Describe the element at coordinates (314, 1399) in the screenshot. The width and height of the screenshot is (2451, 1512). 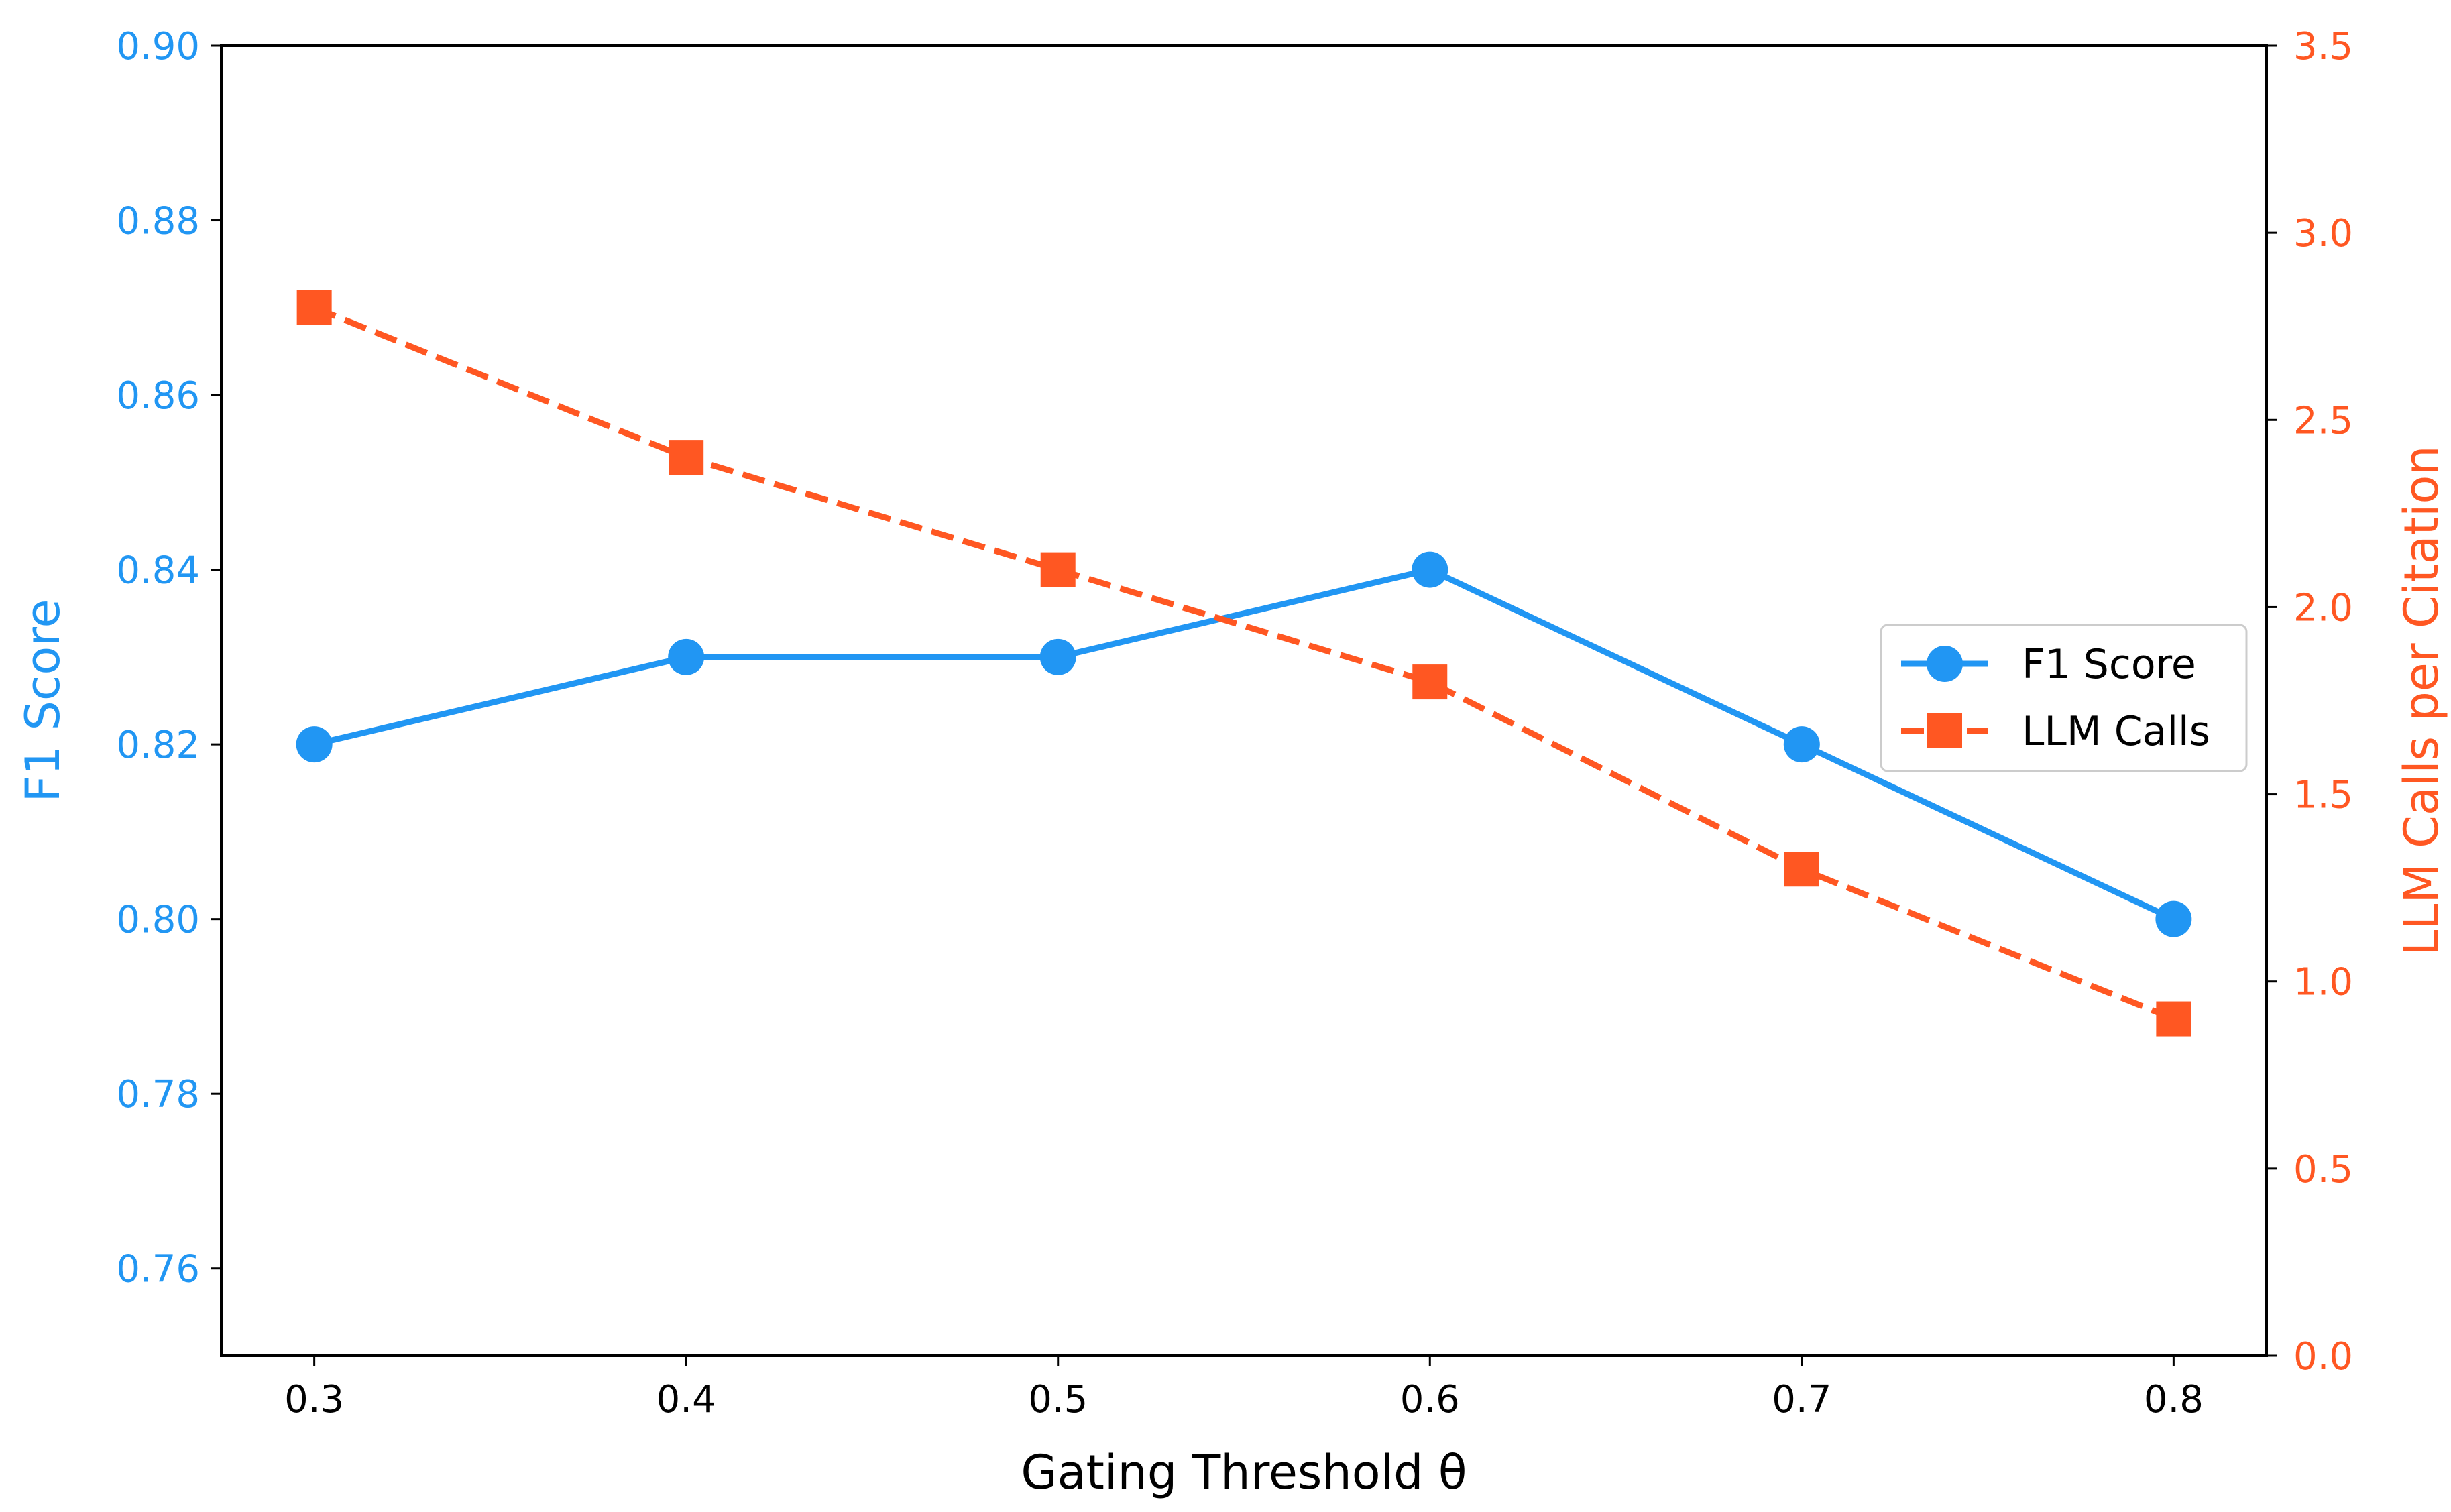
I see `x-tick-label: 0.3` at that location.